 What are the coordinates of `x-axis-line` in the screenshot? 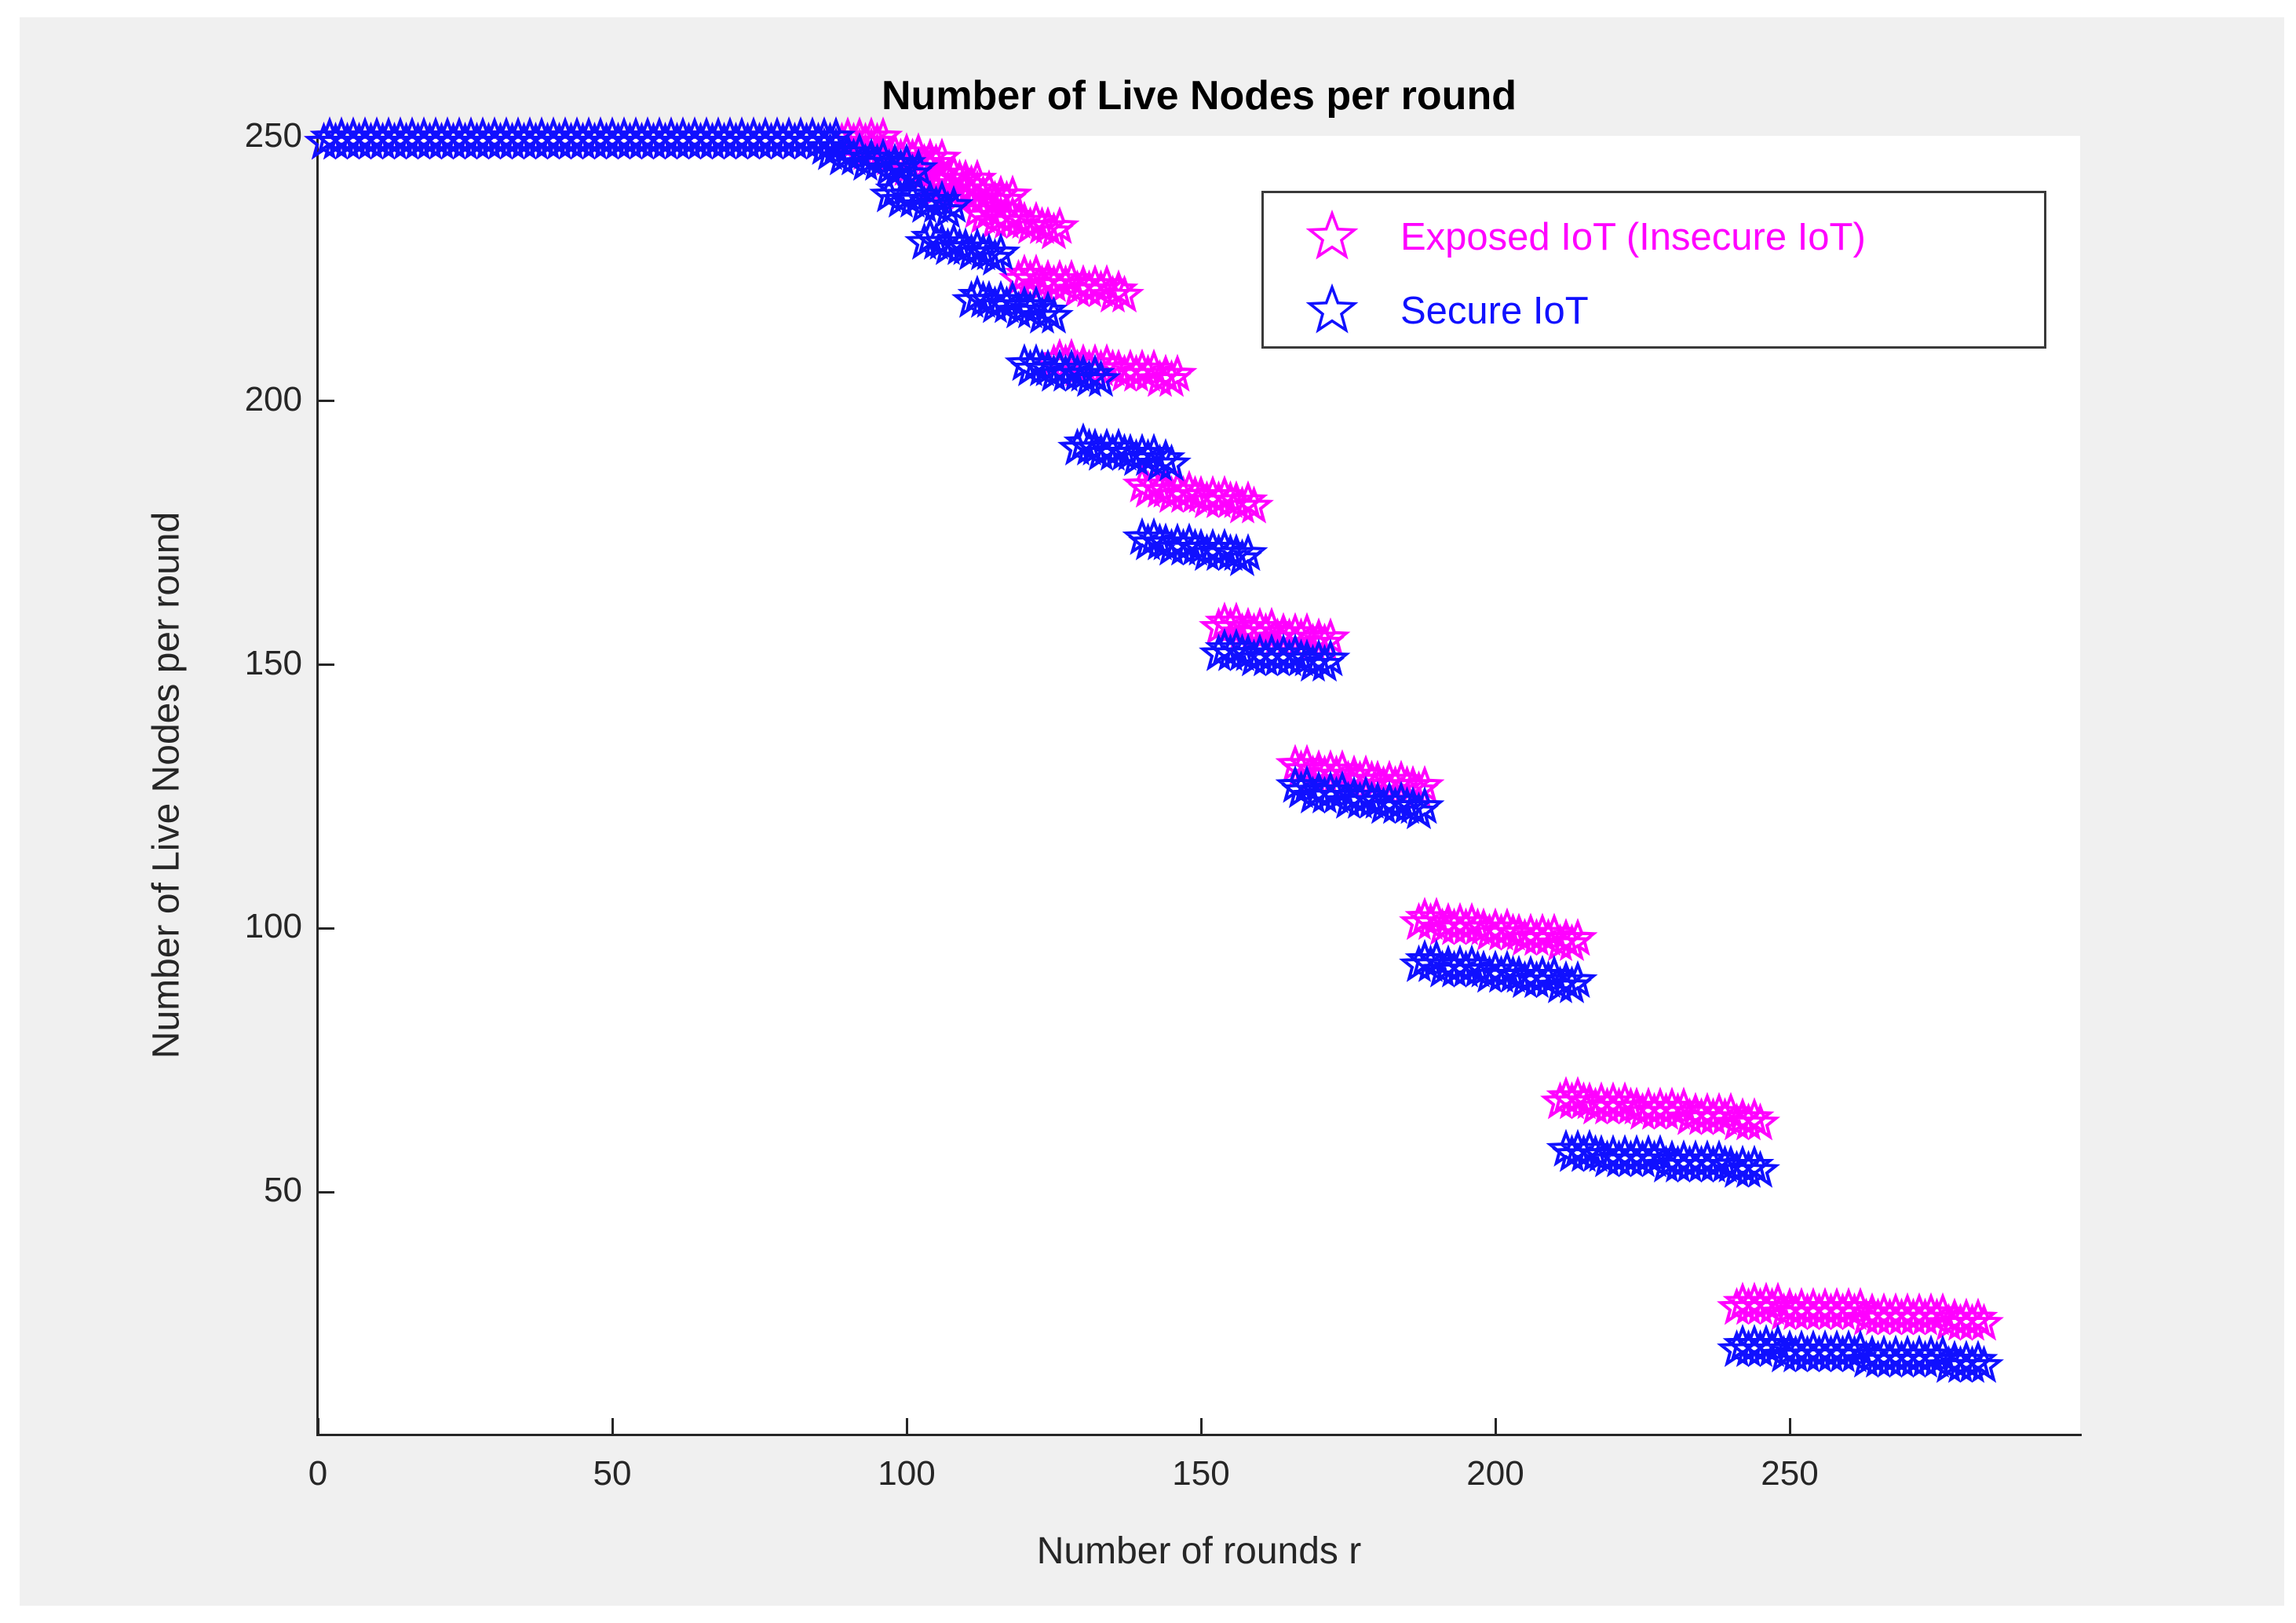 It's located at (1199, 1435).